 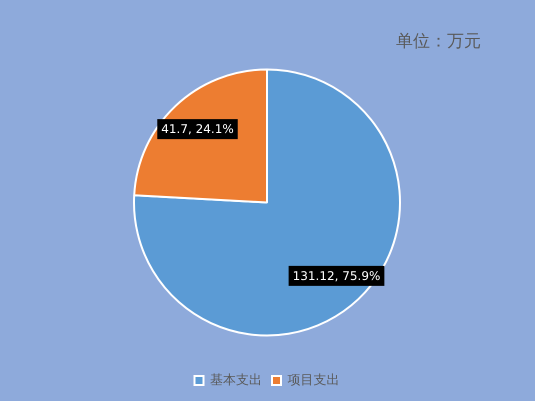 What do you see at coordinates (314, 380) in the screenshot?
I see `legend-label: 项目支出` at bounding box center [314, 380].